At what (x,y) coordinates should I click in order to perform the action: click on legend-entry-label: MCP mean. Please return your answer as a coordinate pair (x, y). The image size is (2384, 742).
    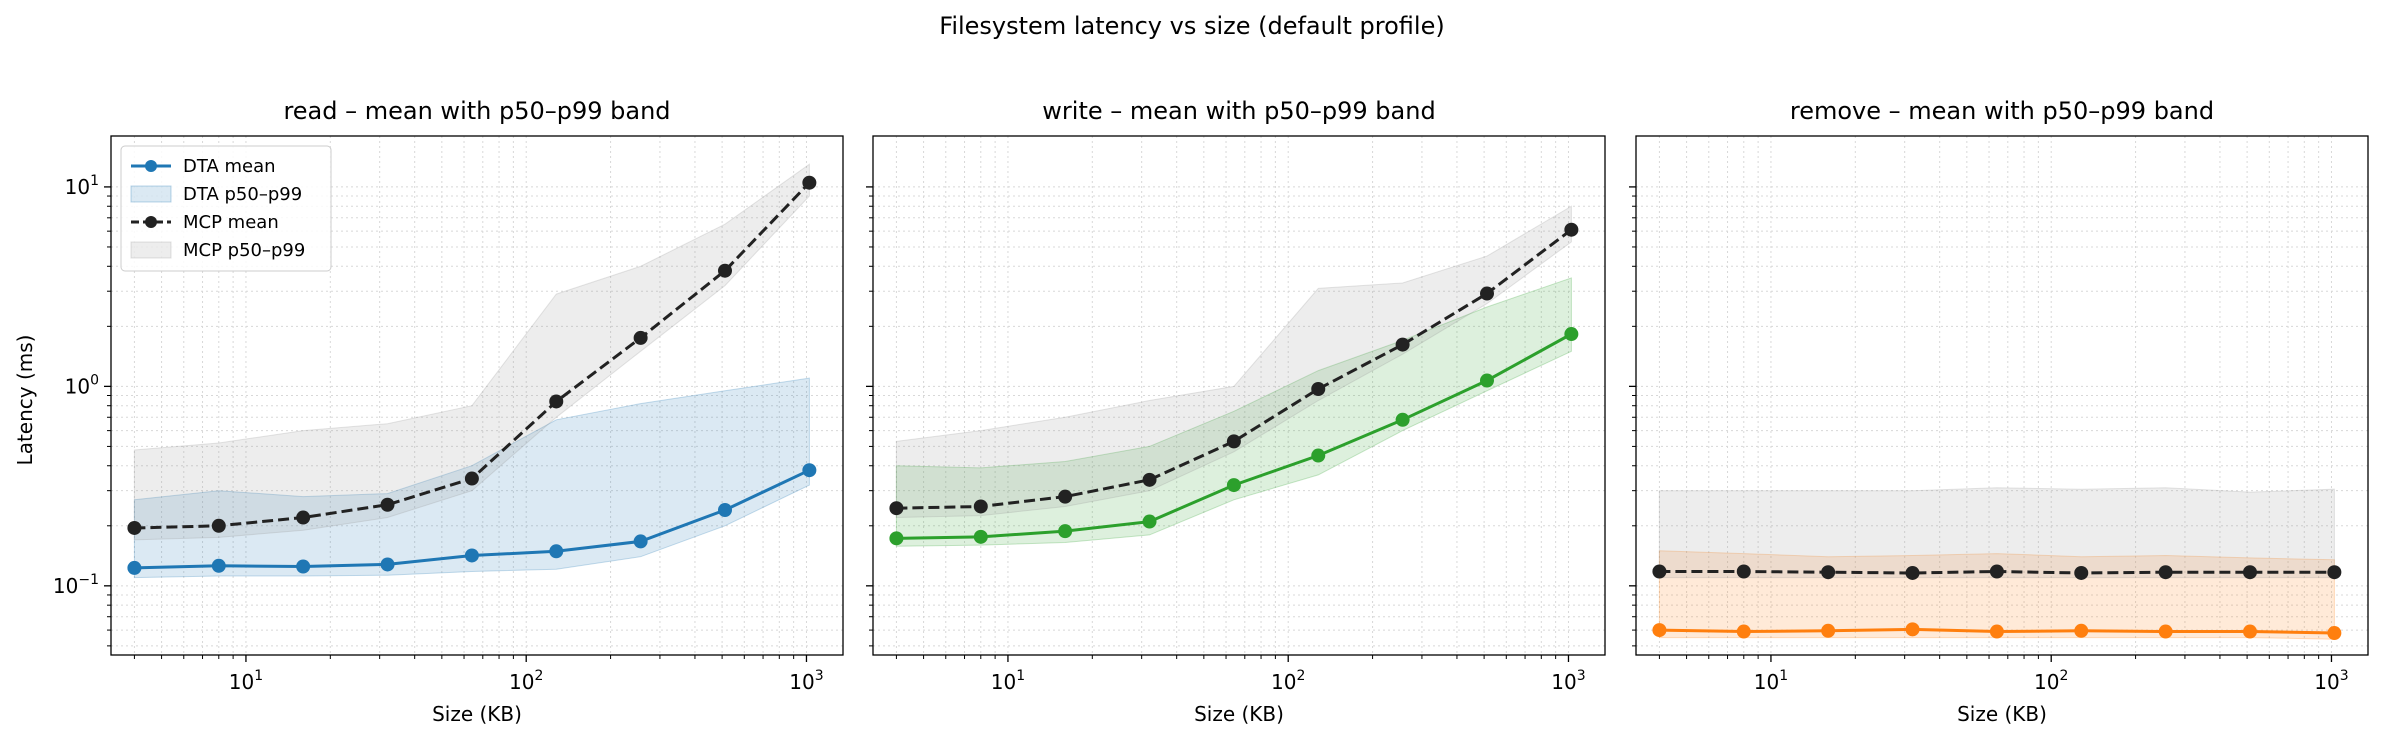
    Looking at the image, I should click on (231, 222).